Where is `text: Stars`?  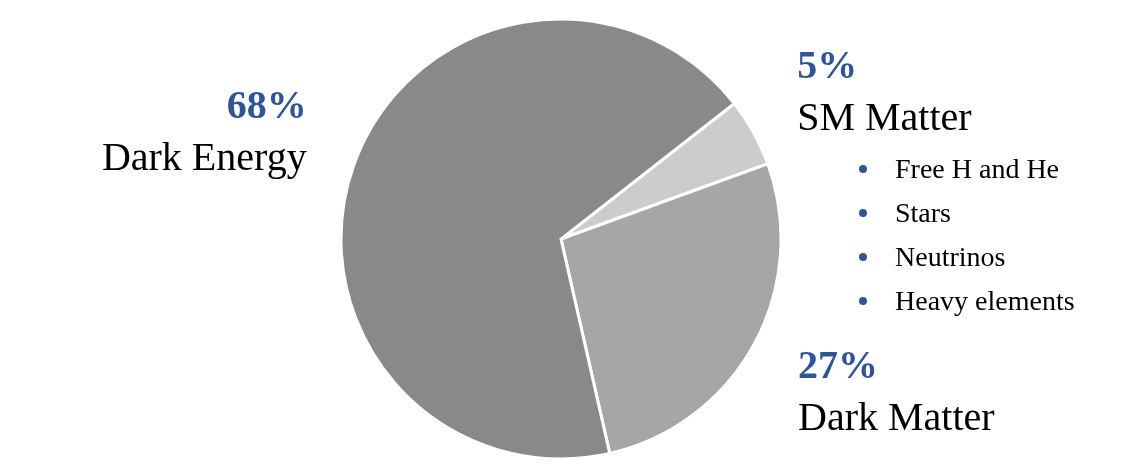 text: Stars is located at coordinates (923, 212).